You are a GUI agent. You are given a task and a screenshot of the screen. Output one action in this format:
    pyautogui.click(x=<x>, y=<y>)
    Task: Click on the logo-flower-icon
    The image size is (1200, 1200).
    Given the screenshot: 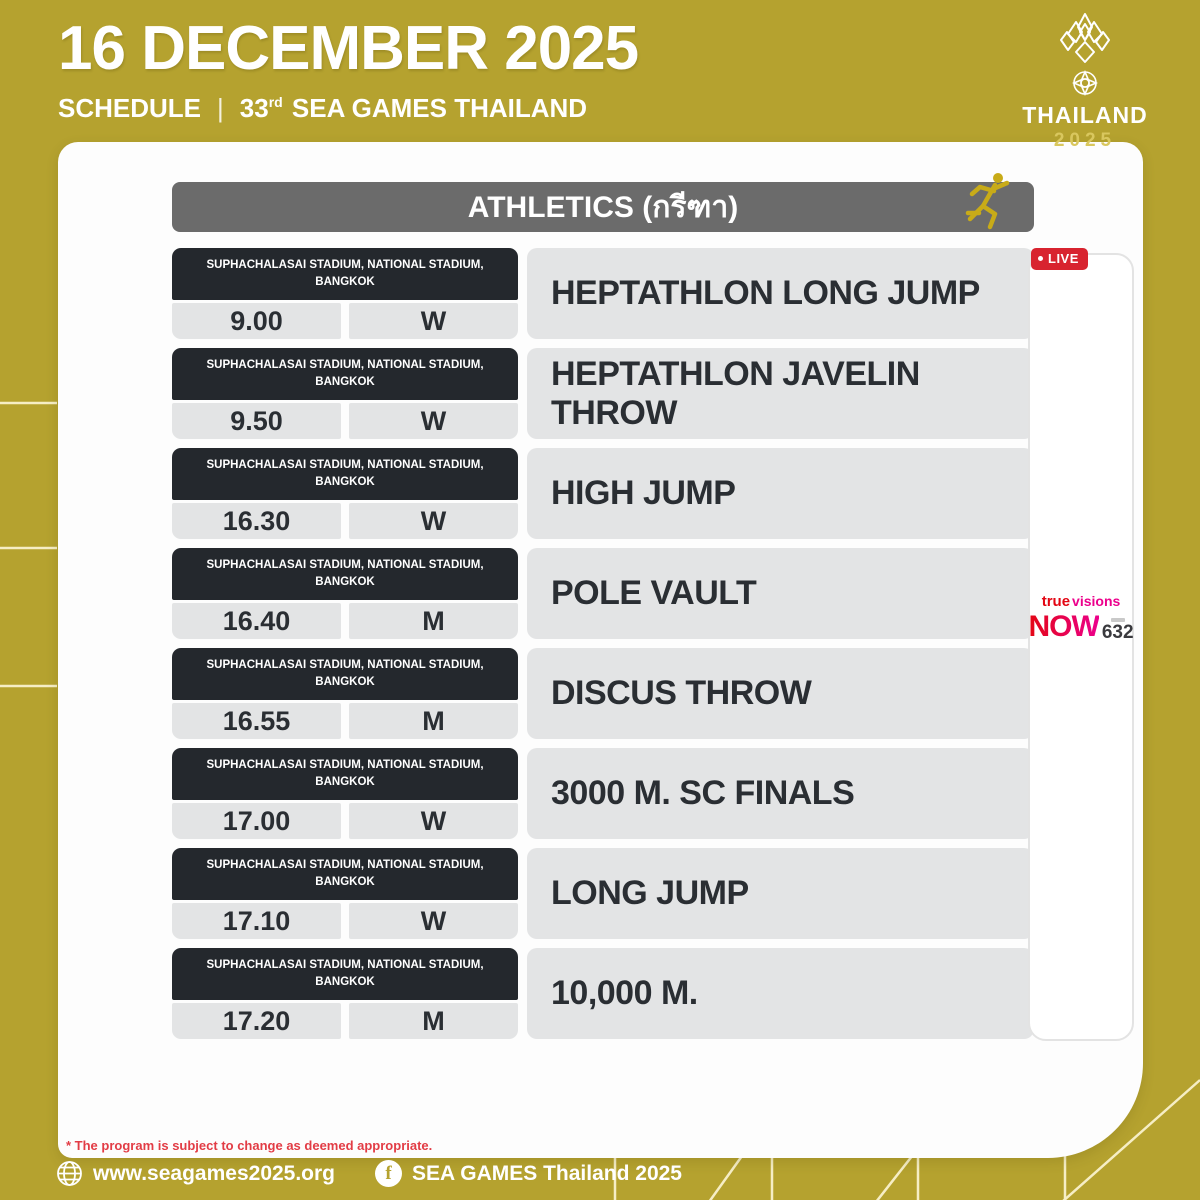 What is the action you would take?
    pyautogui.click(x=1085, y=83)
    